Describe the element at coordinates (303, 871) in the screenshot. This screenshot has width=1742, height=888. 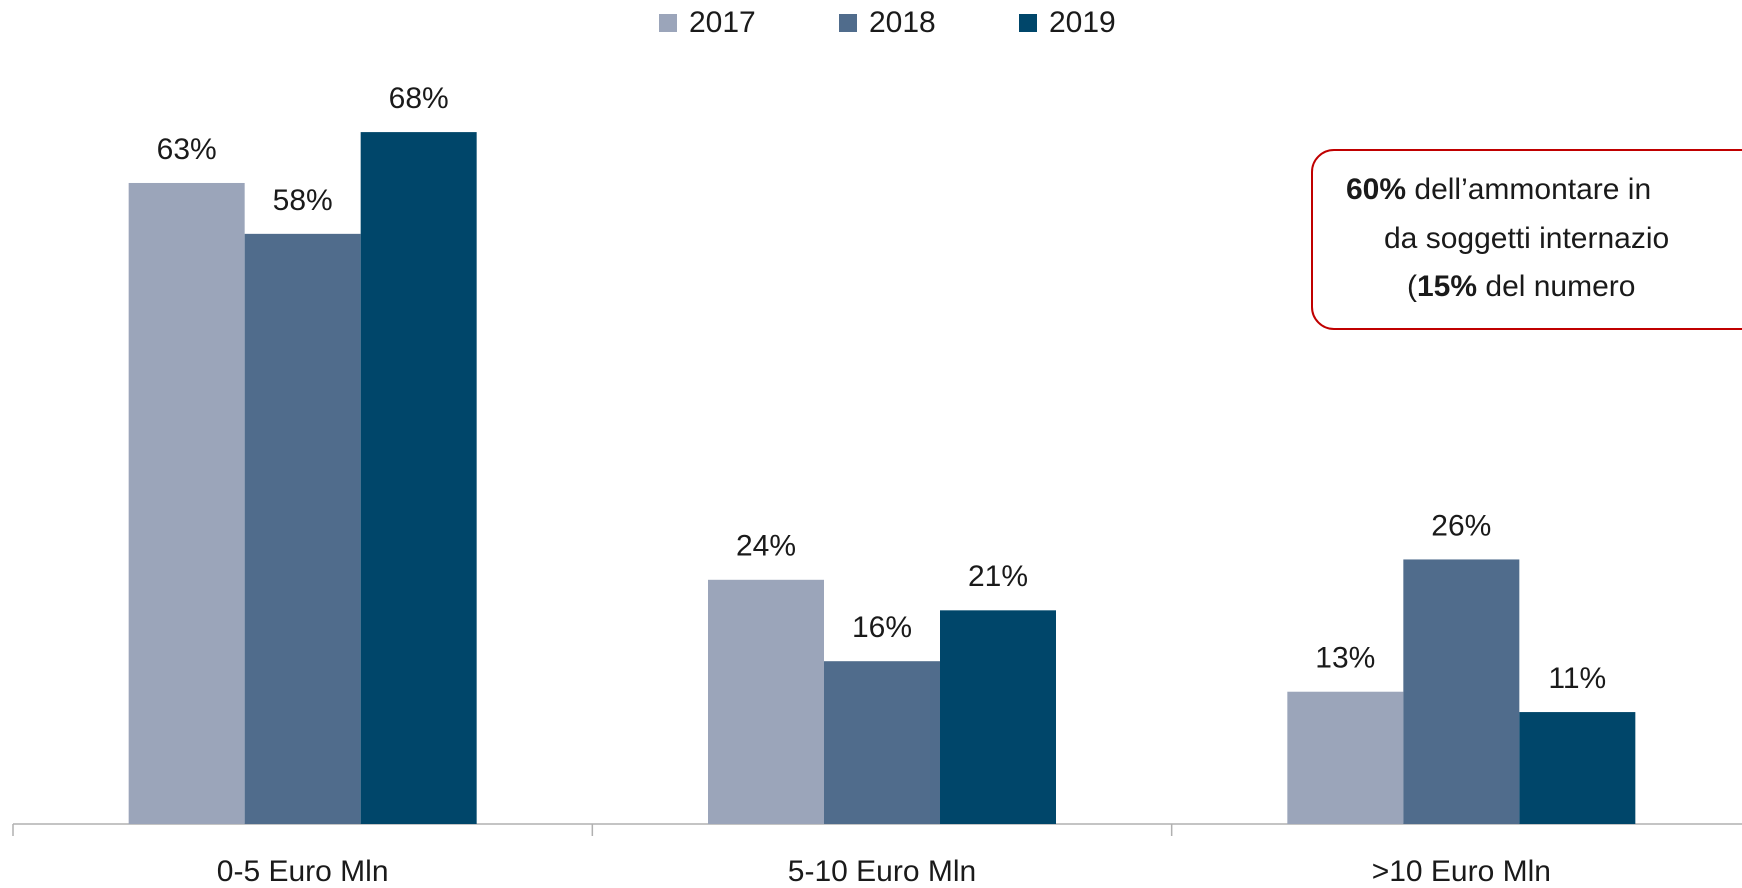
I see `x-tick-label: 0-5 Euro Mln` at that location.